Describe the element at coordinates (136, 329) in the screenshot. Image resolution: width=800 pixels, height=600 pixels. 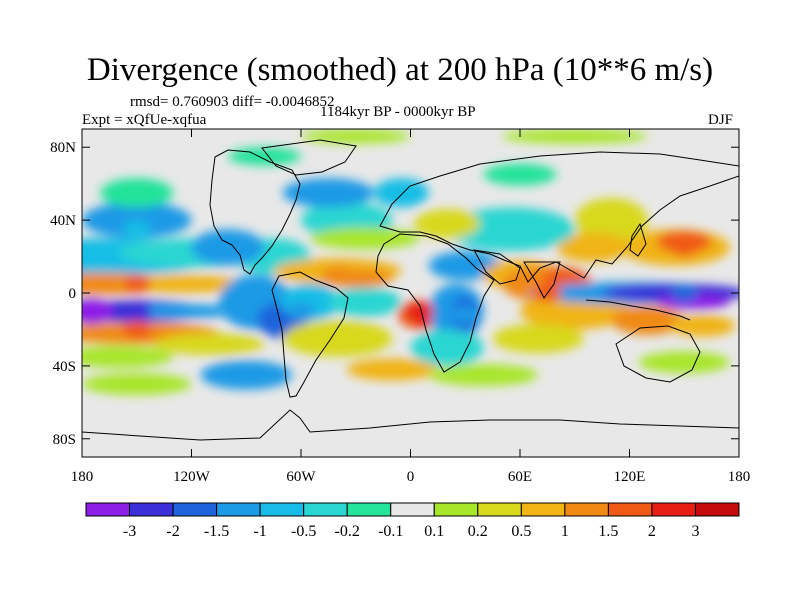
I see `south-pacific-positive-band` at that location.